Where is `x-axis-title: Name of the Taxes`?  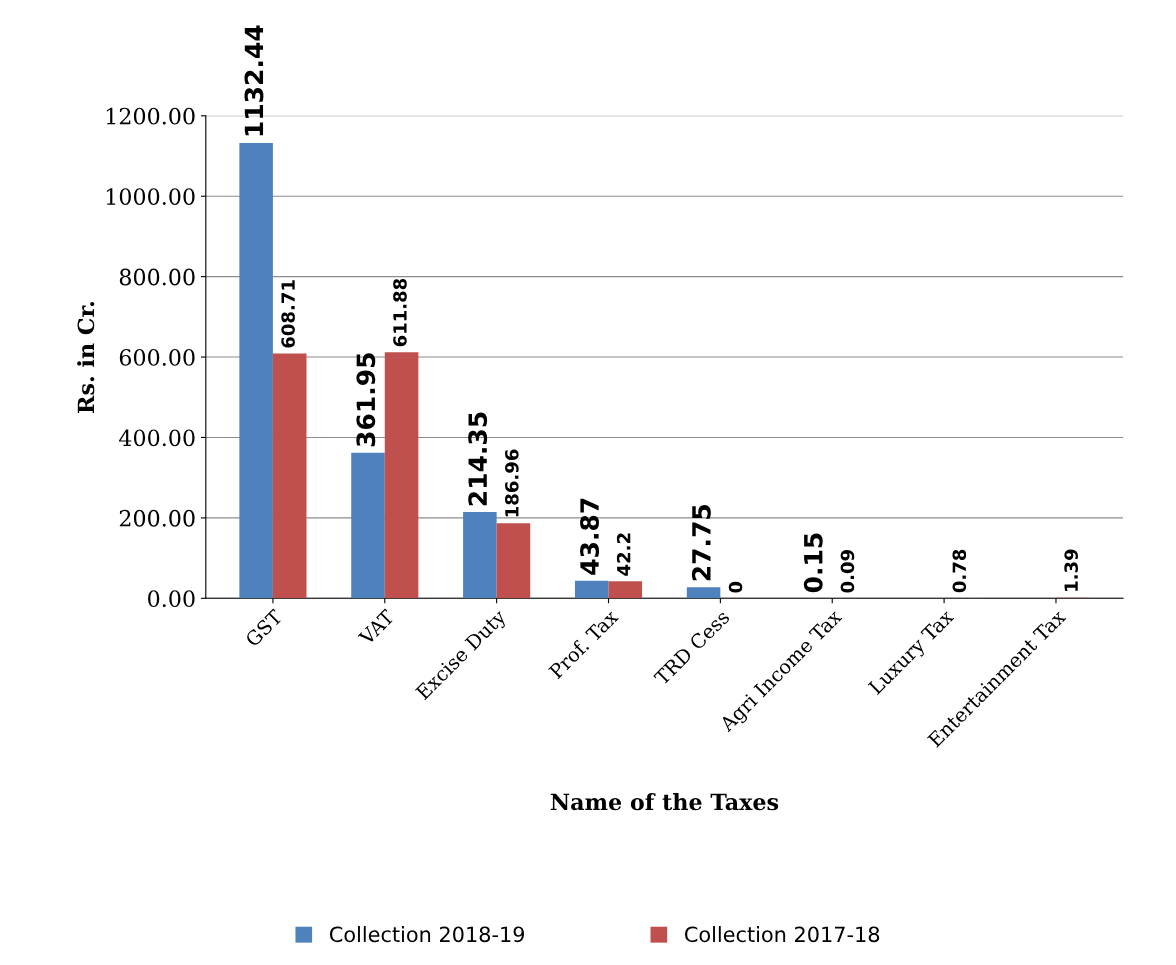
x-axis-title: Name of the Taxes is located at coordinates (664, 802).